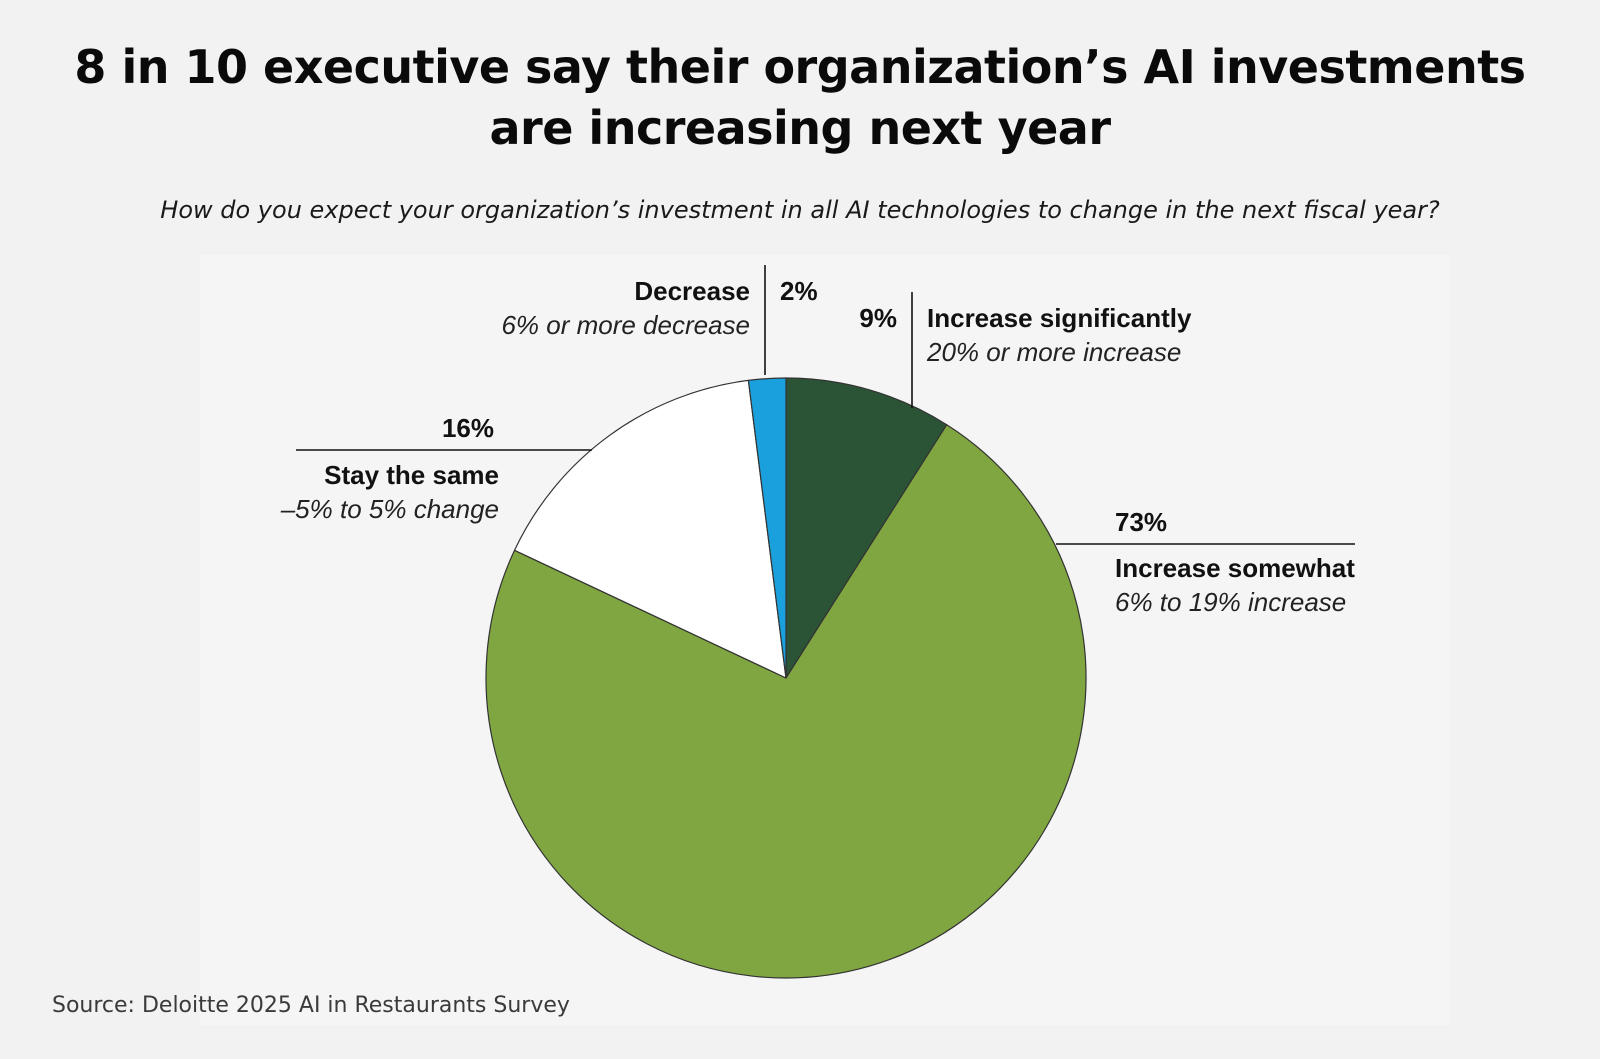 The width and height of the screenshot is (1600, 1059). What do you see at coordinates (1230, 602) in the screenshot?
I see `slice-desc-increase-somewhat: 6% to 19% increase` at bounding box center [1230, 602].